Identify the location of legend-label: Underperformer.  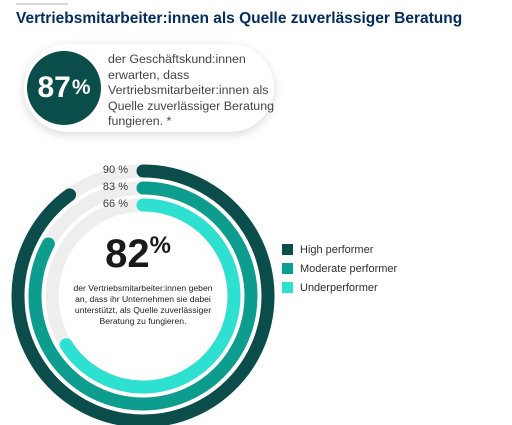
(339, 287).